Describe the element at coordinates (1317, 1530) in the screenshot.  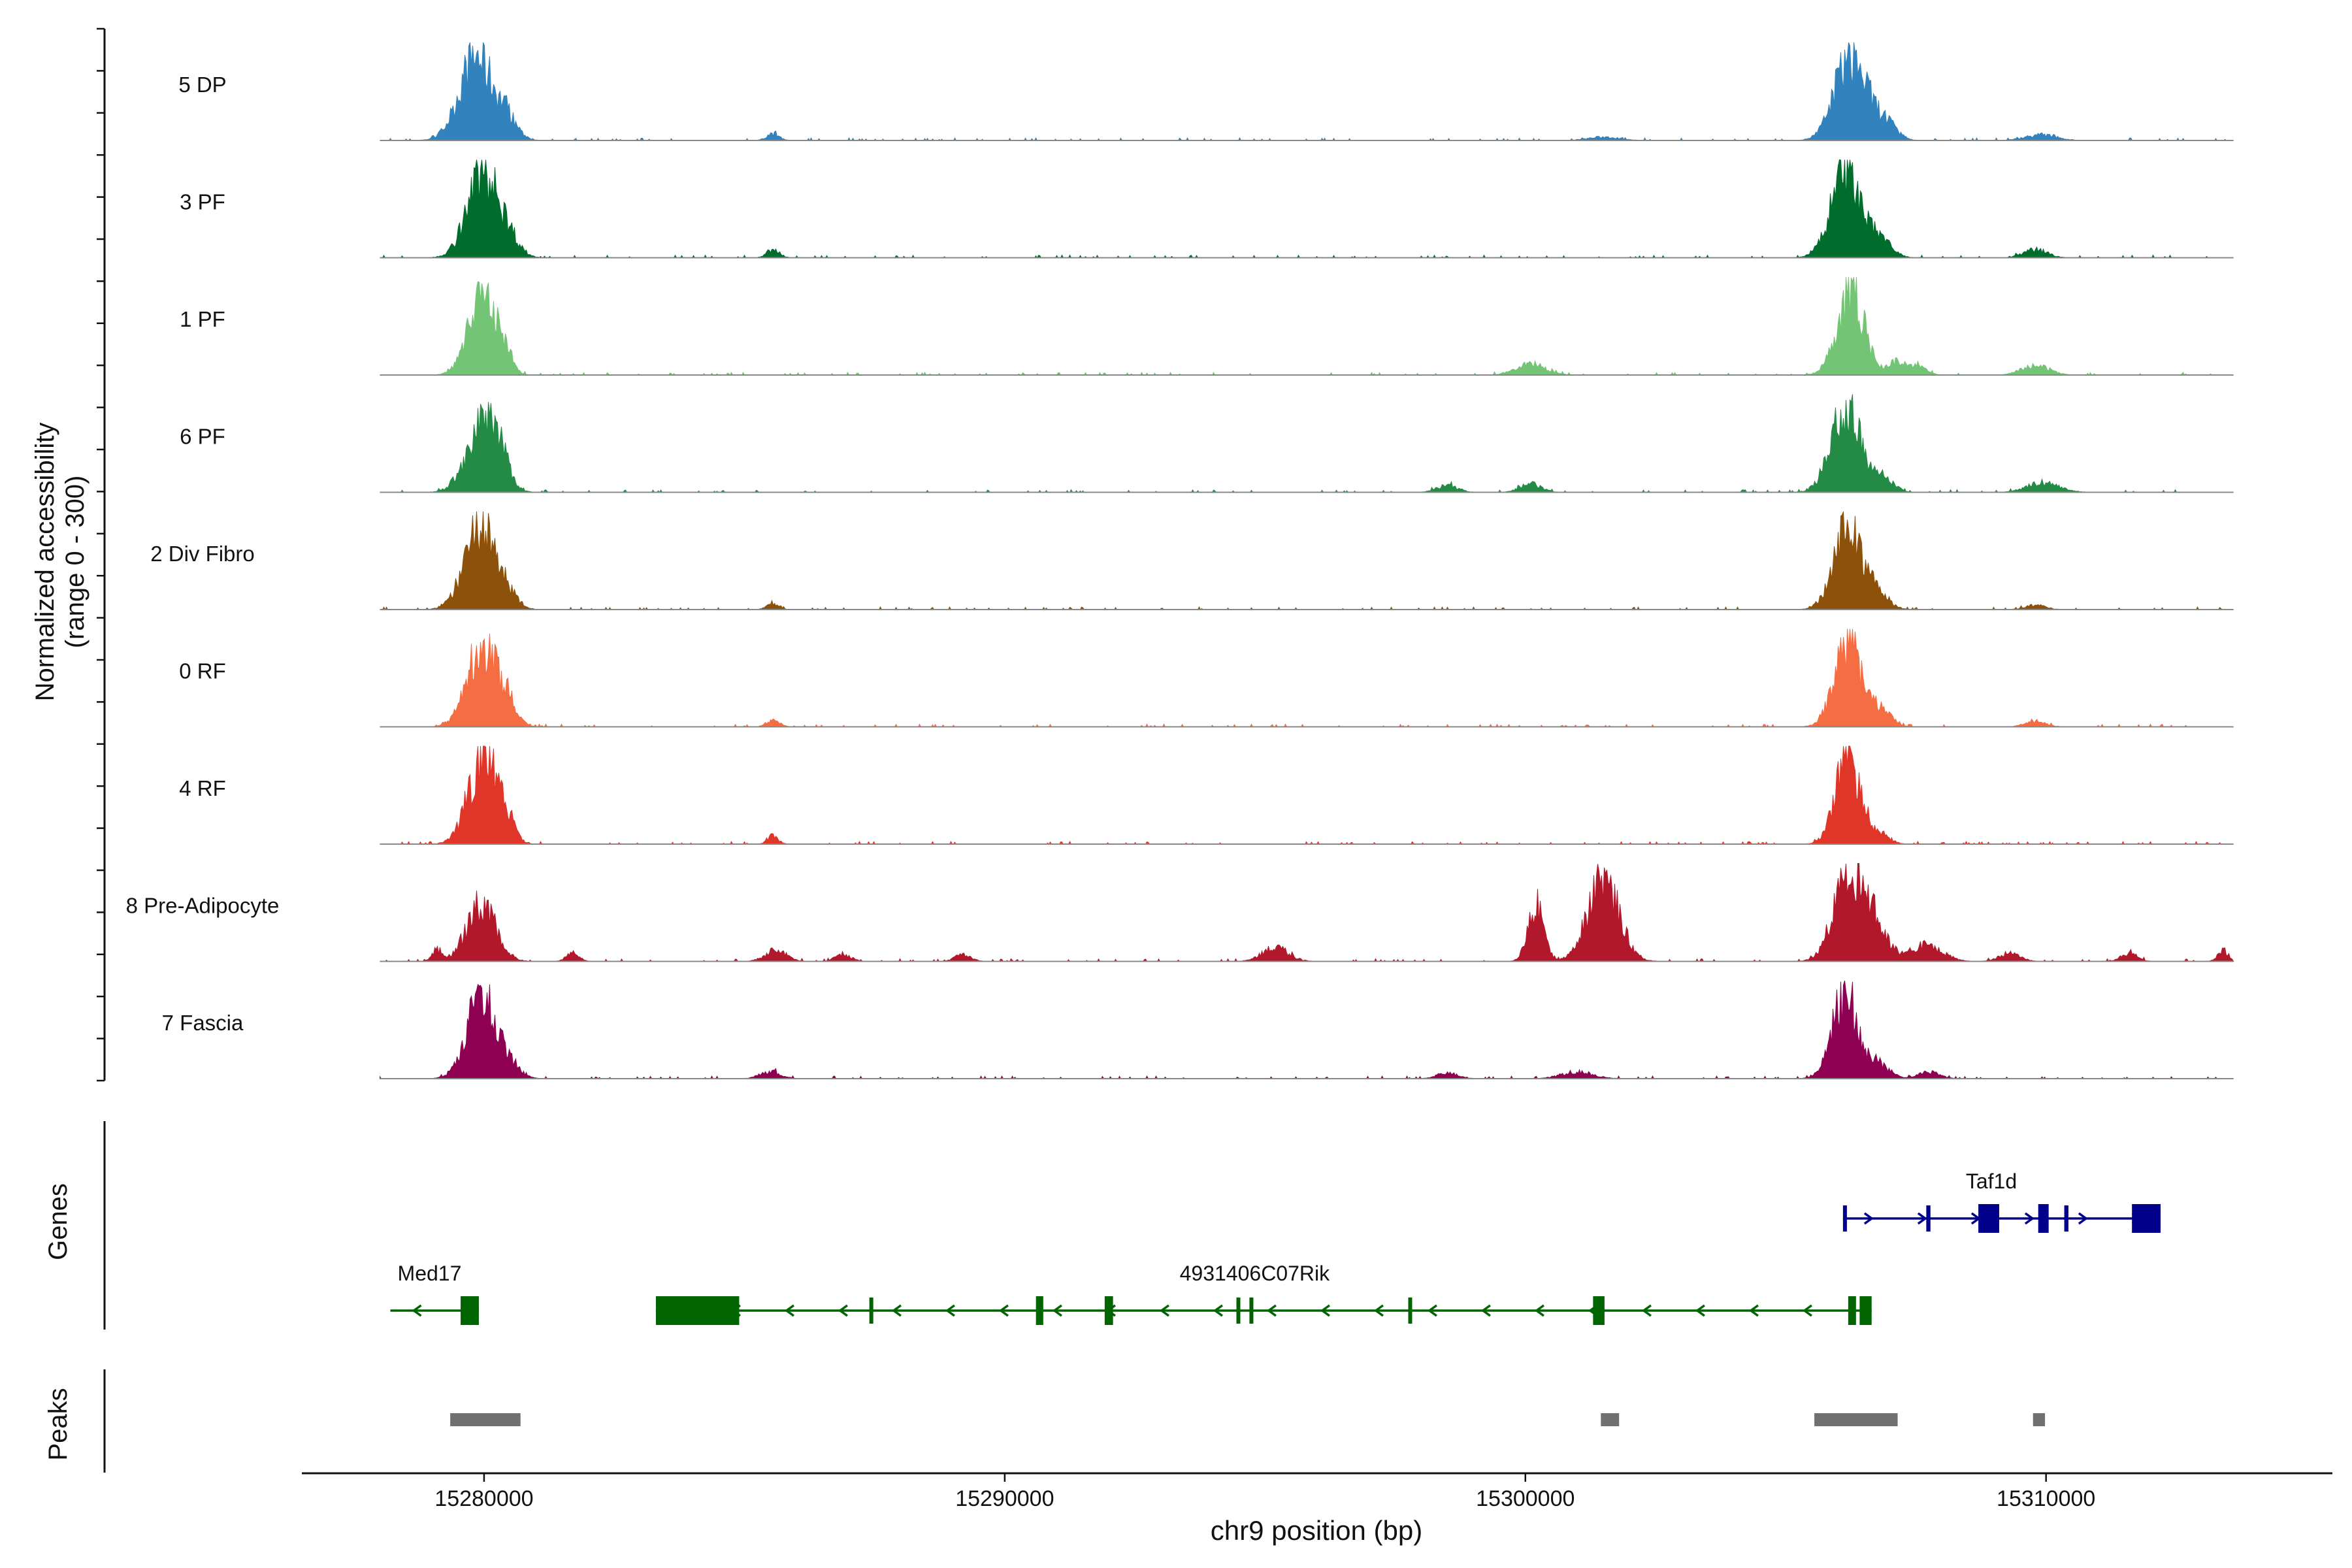
I see `x-axis-label: chr9 position (bp)` at that location.